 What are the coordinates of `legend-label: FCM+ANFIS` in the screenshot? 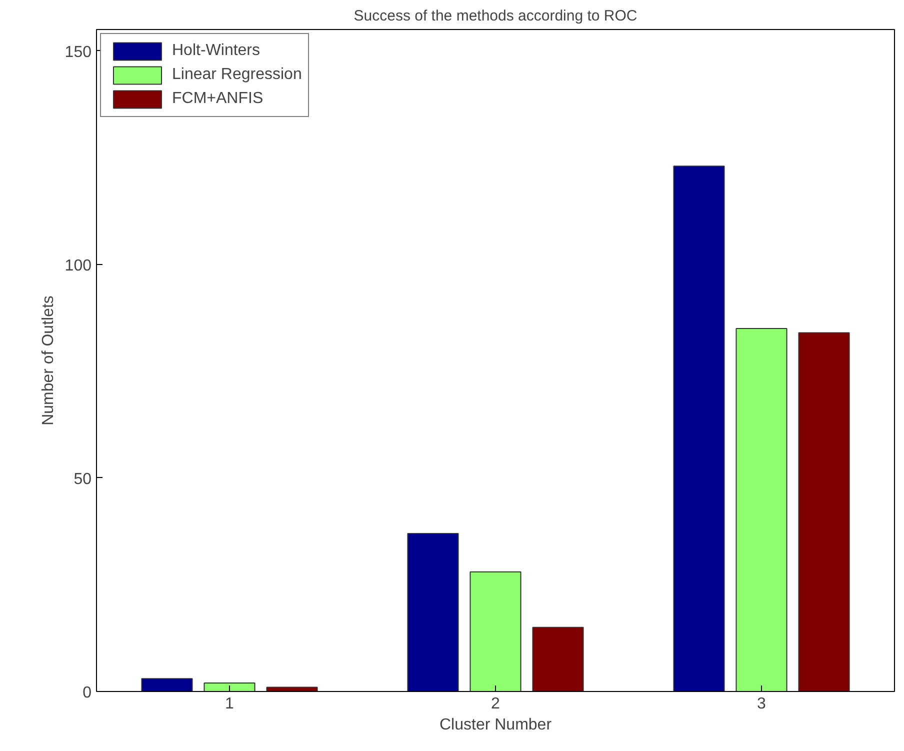 It's located at (218, 99).